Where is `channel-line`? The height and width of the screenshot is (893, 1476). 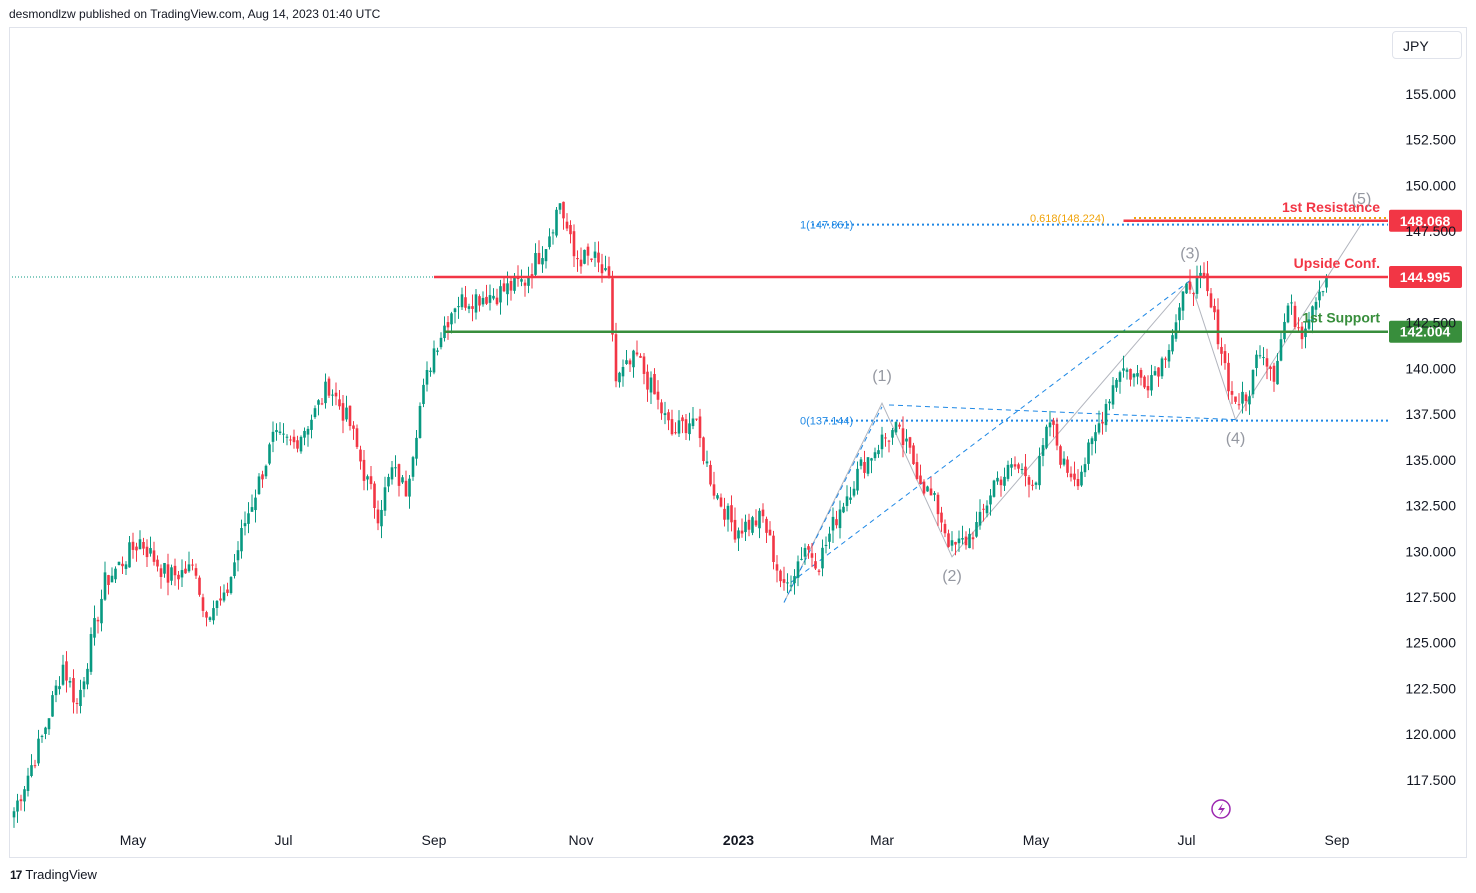 channel-line is located at coordinates (1062, 412).